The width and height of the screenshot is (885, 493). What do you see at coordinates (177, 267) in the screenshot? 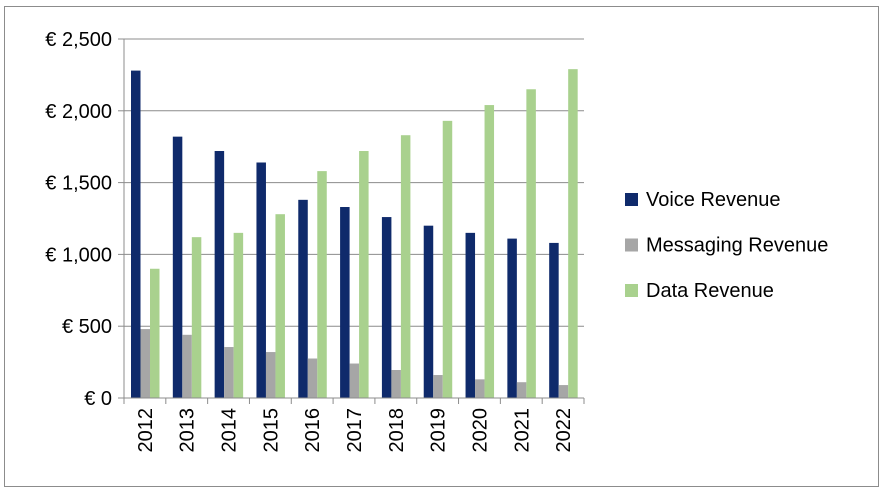
I see `bar-voice-revenue-2013` at bounding box center [177, 267].